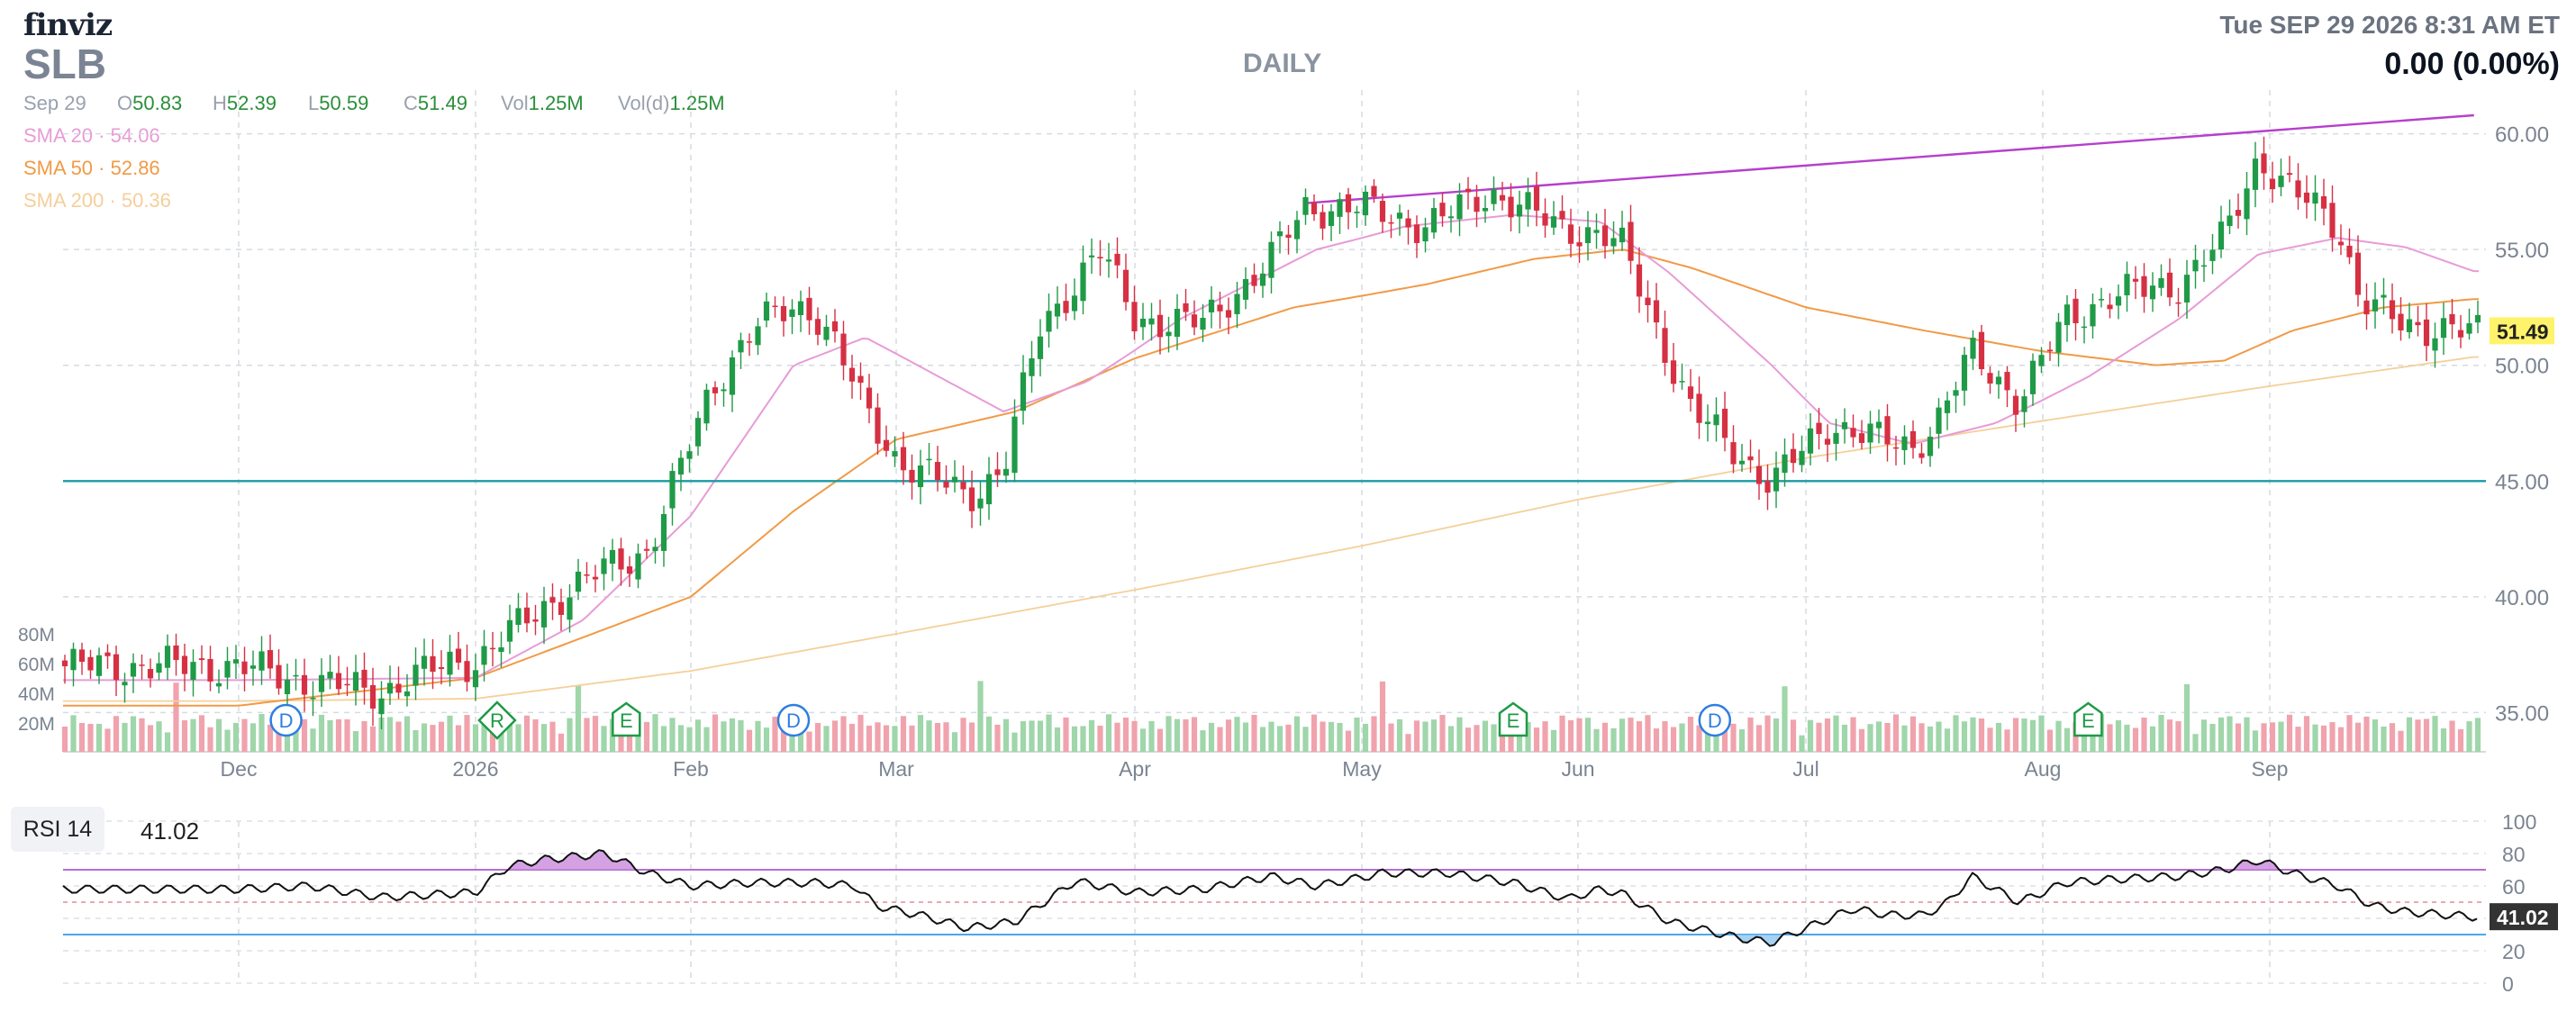  I want to click on volume-tick-label: 20M, so click(36, 724).